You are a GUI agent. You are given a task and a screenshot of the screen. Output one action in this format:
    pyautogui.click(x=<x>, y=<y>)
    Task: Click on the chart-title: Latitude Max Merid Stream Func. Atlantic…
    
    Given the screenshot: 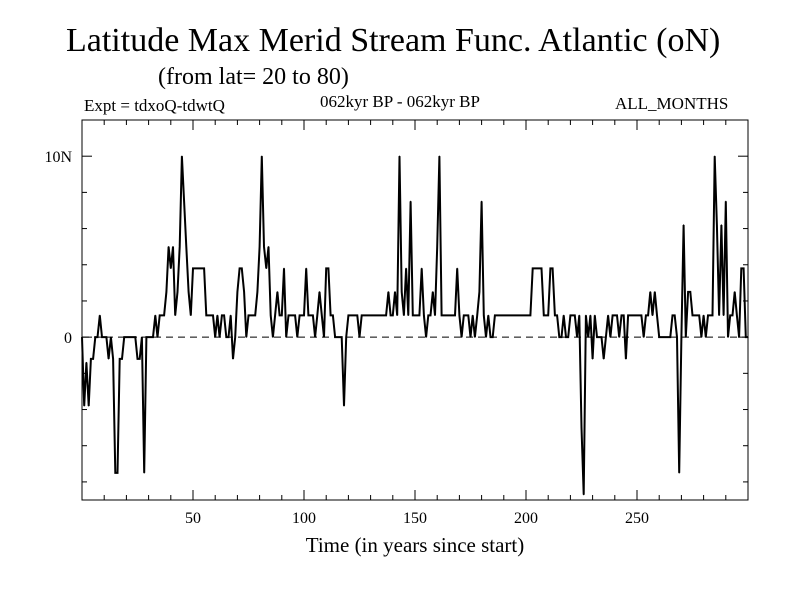 What is the action you would take?
    pyautogui.click(x=393, y=40)
    